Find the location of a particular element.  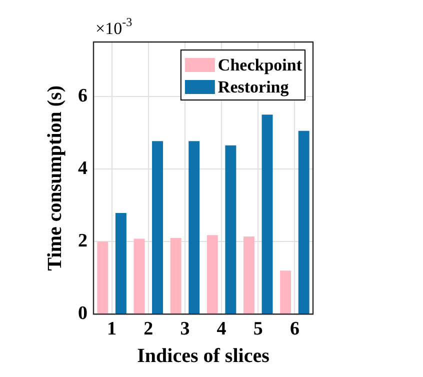

x-tick-label: 6 is located at coordinates (295, 329).